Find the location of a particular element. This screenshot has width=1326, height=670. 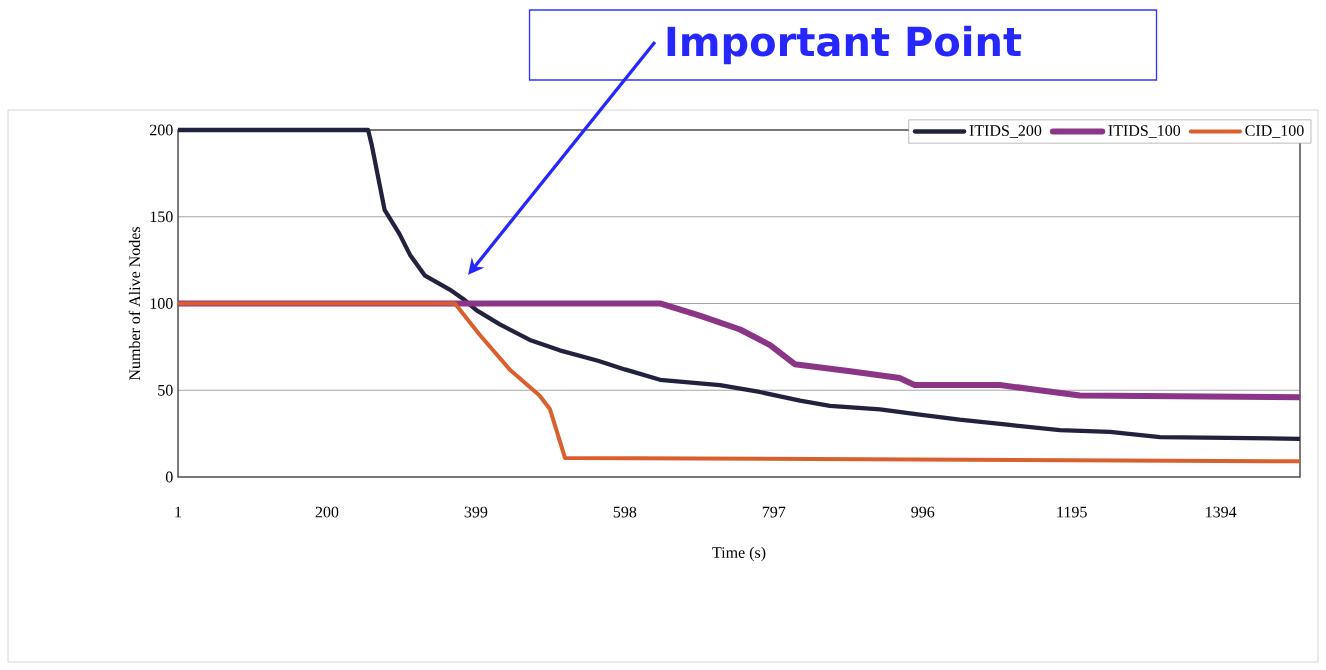

y-tick-label: 50 is located at coordinates (165, 390).